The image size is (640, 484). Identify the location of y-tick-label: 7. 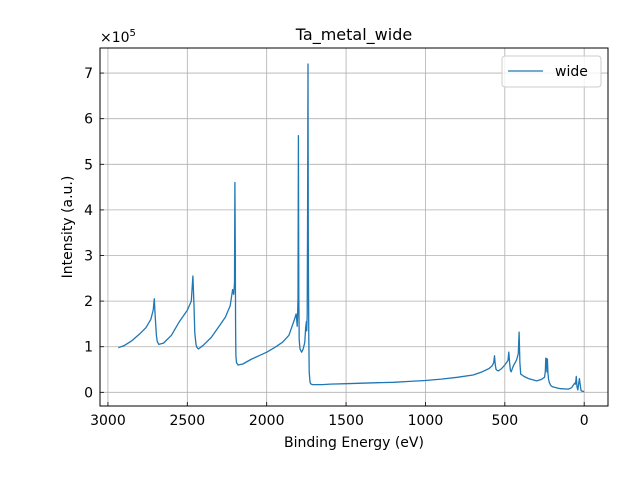
(88, 74).